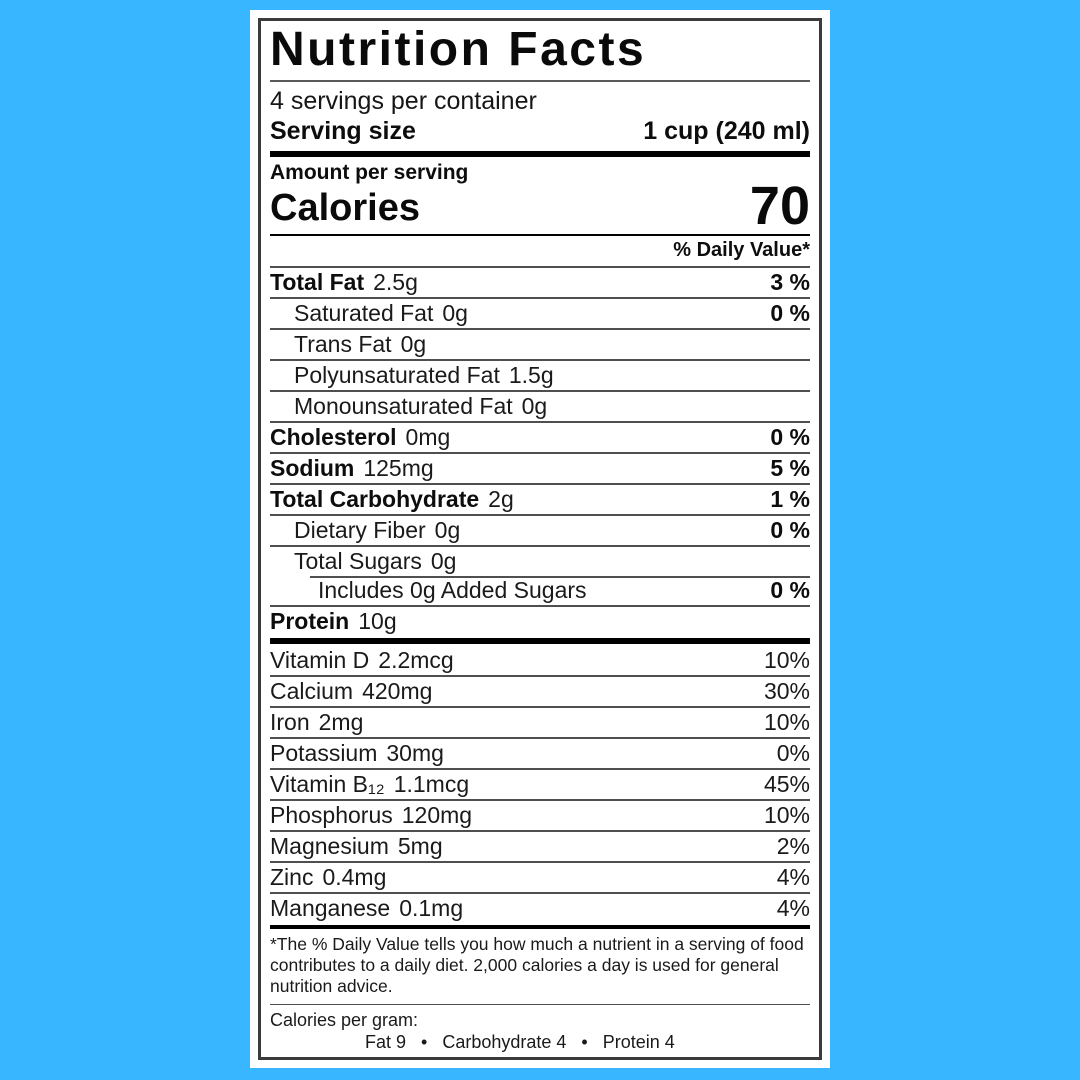  Describe the element at coordinates (790, 499) in the screenshot. I see `nutrient-dv: 1 %` at that location.